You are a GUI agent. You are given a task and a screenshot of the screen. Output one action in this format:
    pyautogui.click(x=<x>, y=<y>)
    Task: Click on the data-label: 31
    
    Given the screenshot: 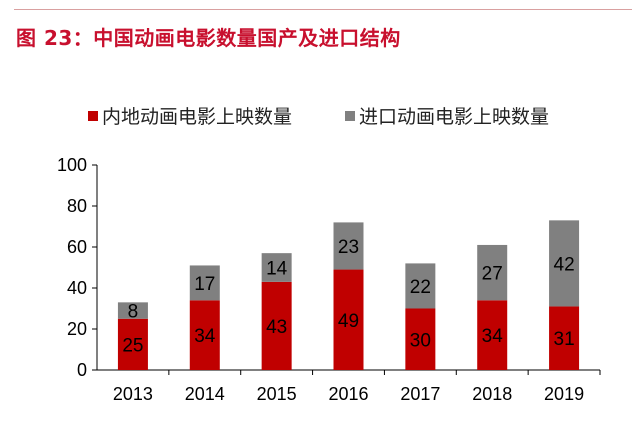 What is the action you would take?
    pyautogui.click(x=564, y=339)
    